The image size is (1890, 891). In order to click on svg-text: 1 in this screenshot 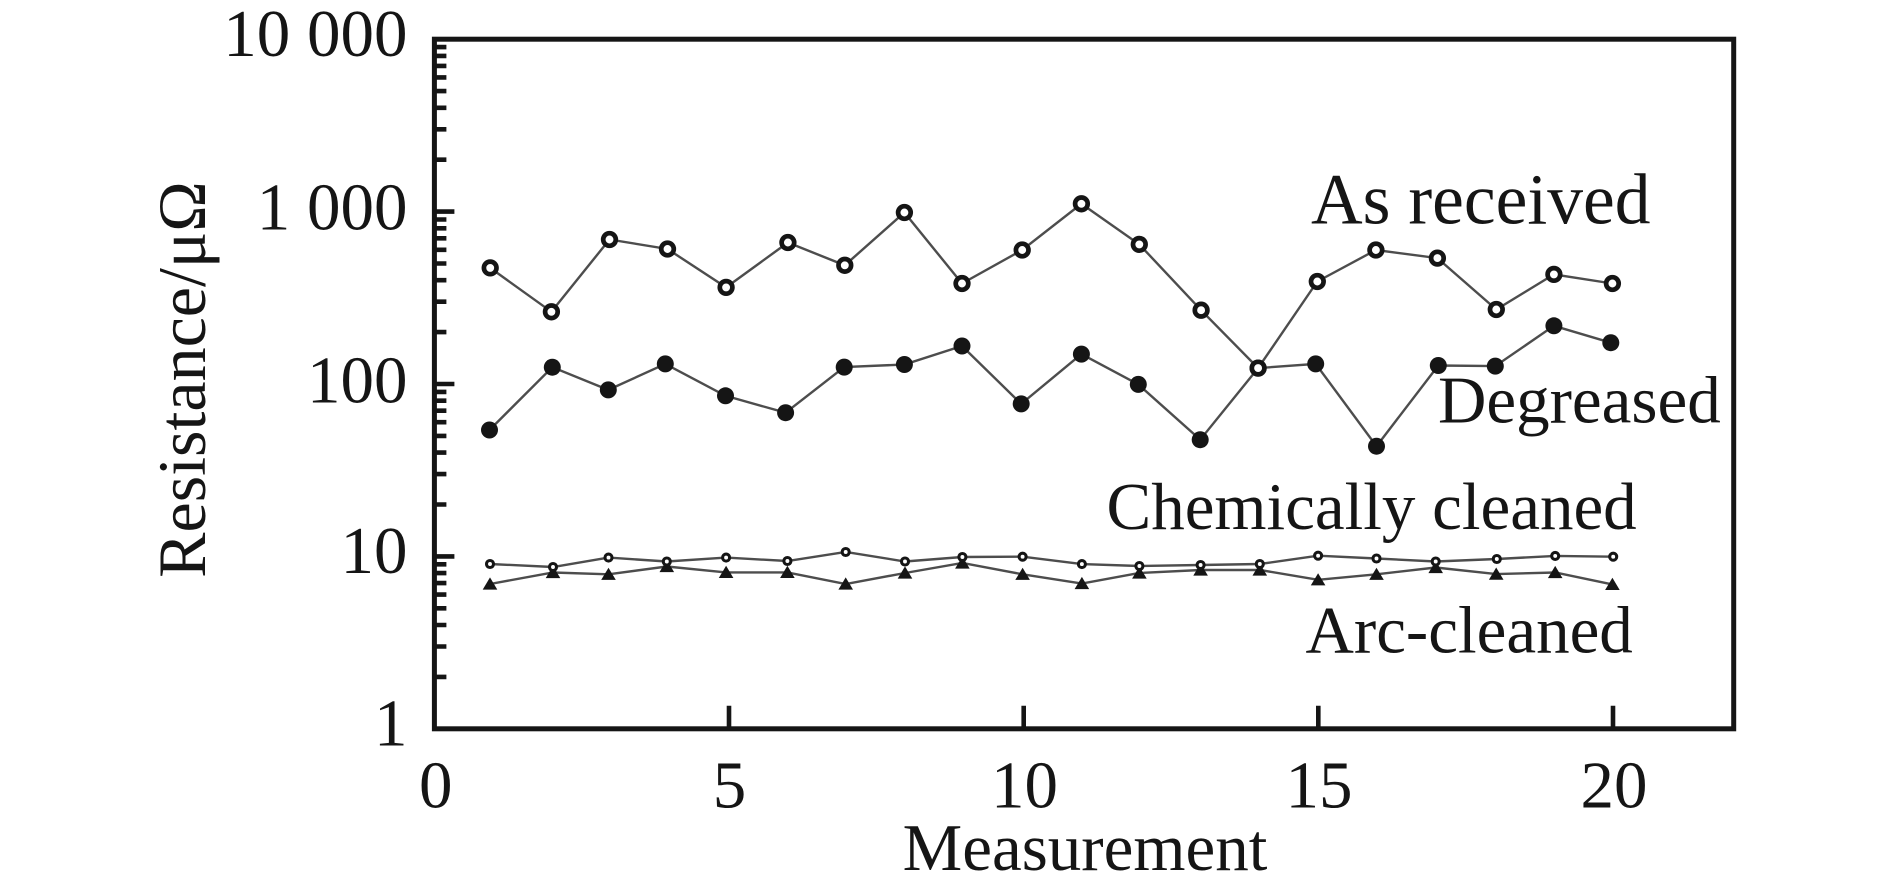, I will do `click(391, 724)`.